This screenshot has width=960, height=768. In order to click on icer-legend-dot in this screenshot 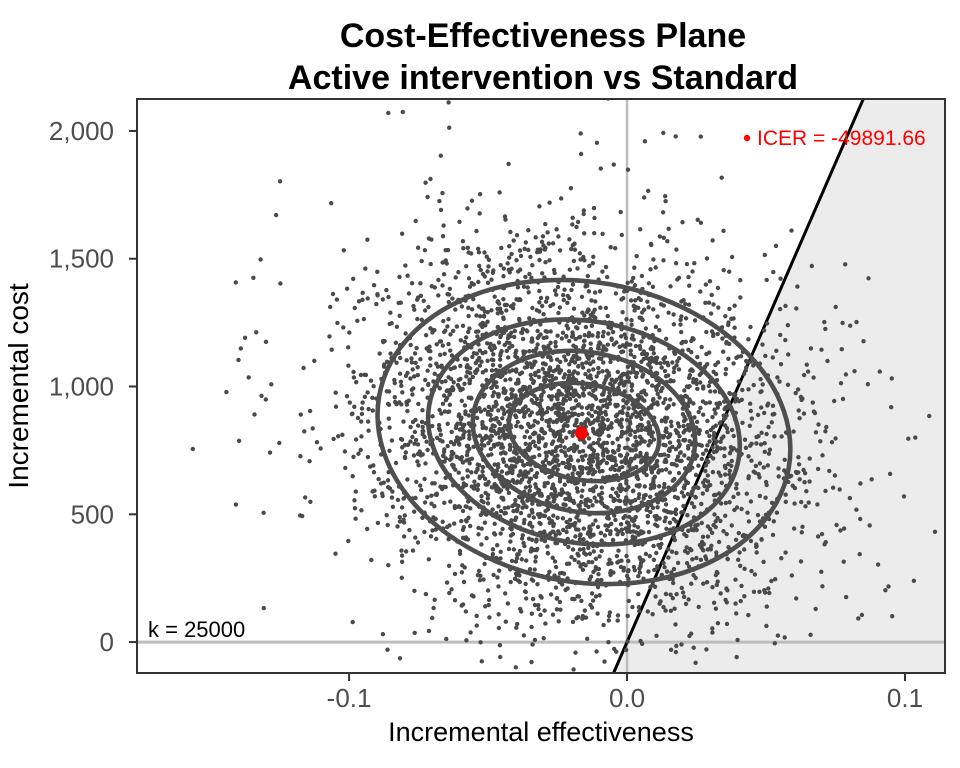, I will do `click(747, 138)`.